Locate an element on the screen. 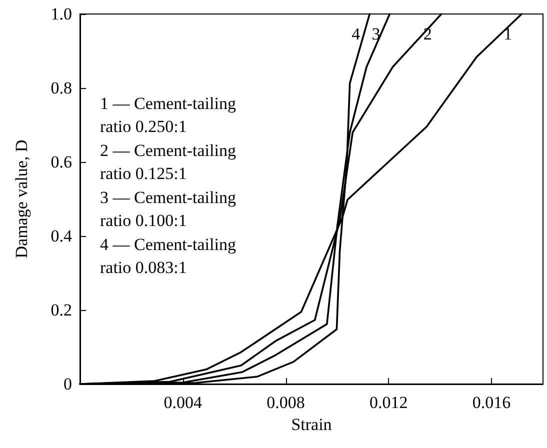 The height and width of the screenshot is (448, 547). x-tick-label: 0.012 is located at coordinates (389, 402).